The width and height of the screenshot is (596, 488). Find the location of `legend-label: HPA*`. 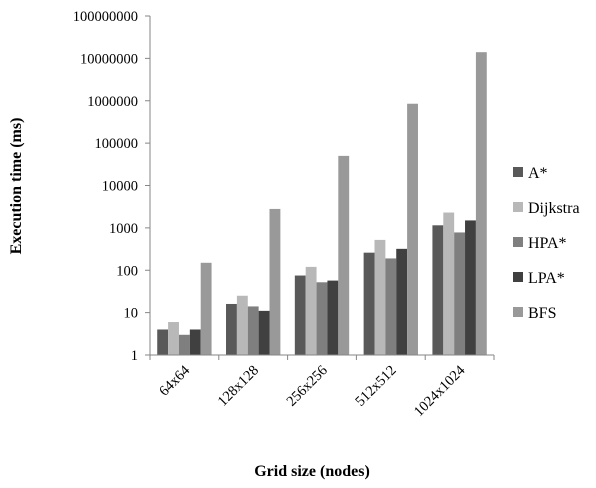

legend-label: HPA* is located at coordinates (547, 243).